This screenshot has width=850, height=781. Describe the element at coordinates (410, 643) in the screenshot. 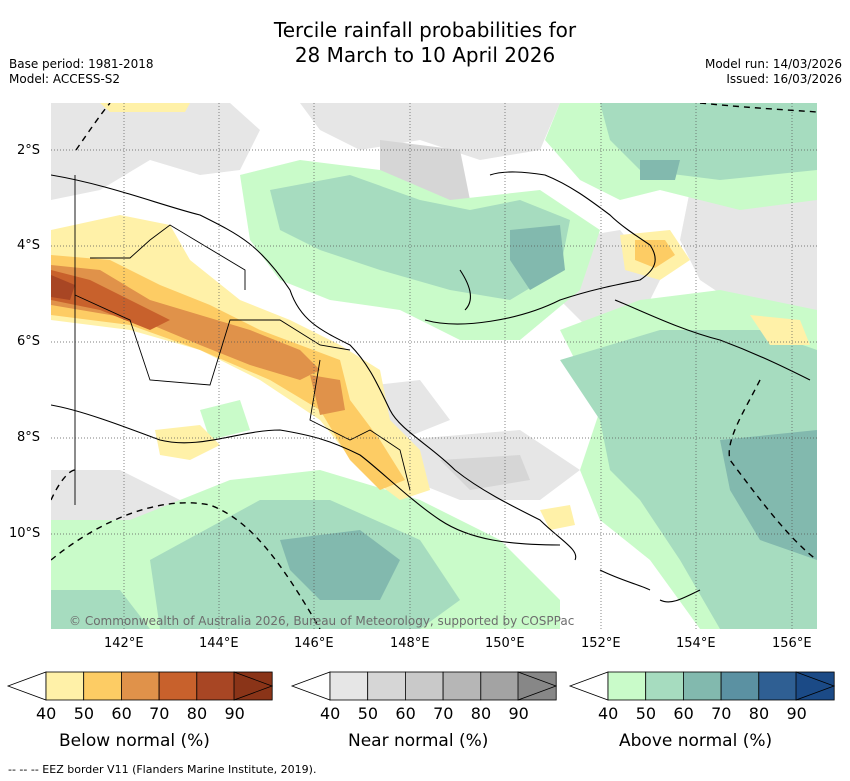

I see `lon-label-148e: 148°E` at that location.